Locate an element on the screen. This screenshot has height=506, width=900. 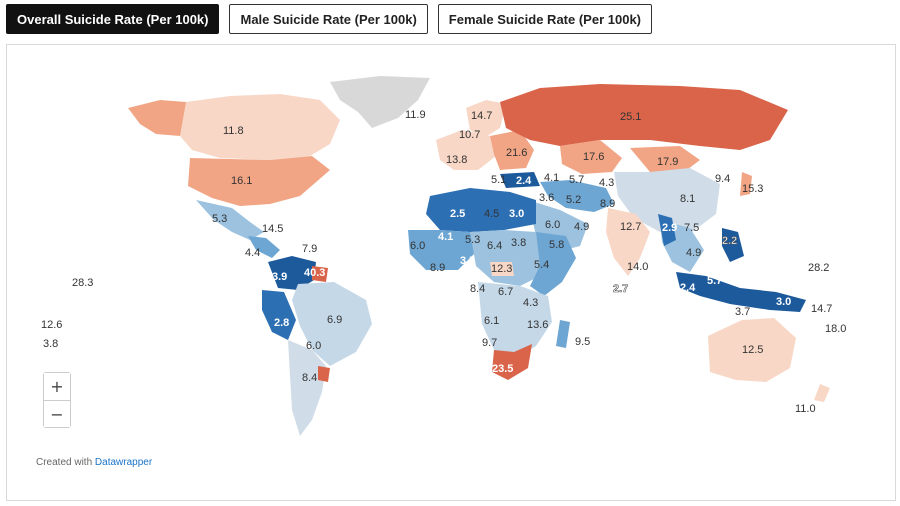
label-mexico: 5.3 is located at coordinates (219, 219).